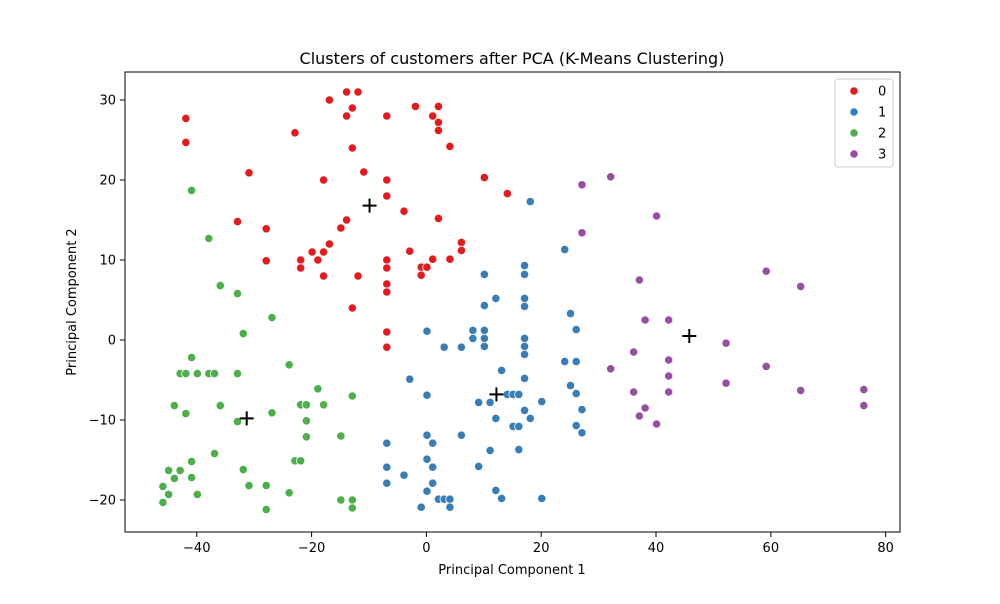  Describe the element at coordinates (882, 92) in the screenshot. I see `legend-label-cluster-0: 0` at that location.